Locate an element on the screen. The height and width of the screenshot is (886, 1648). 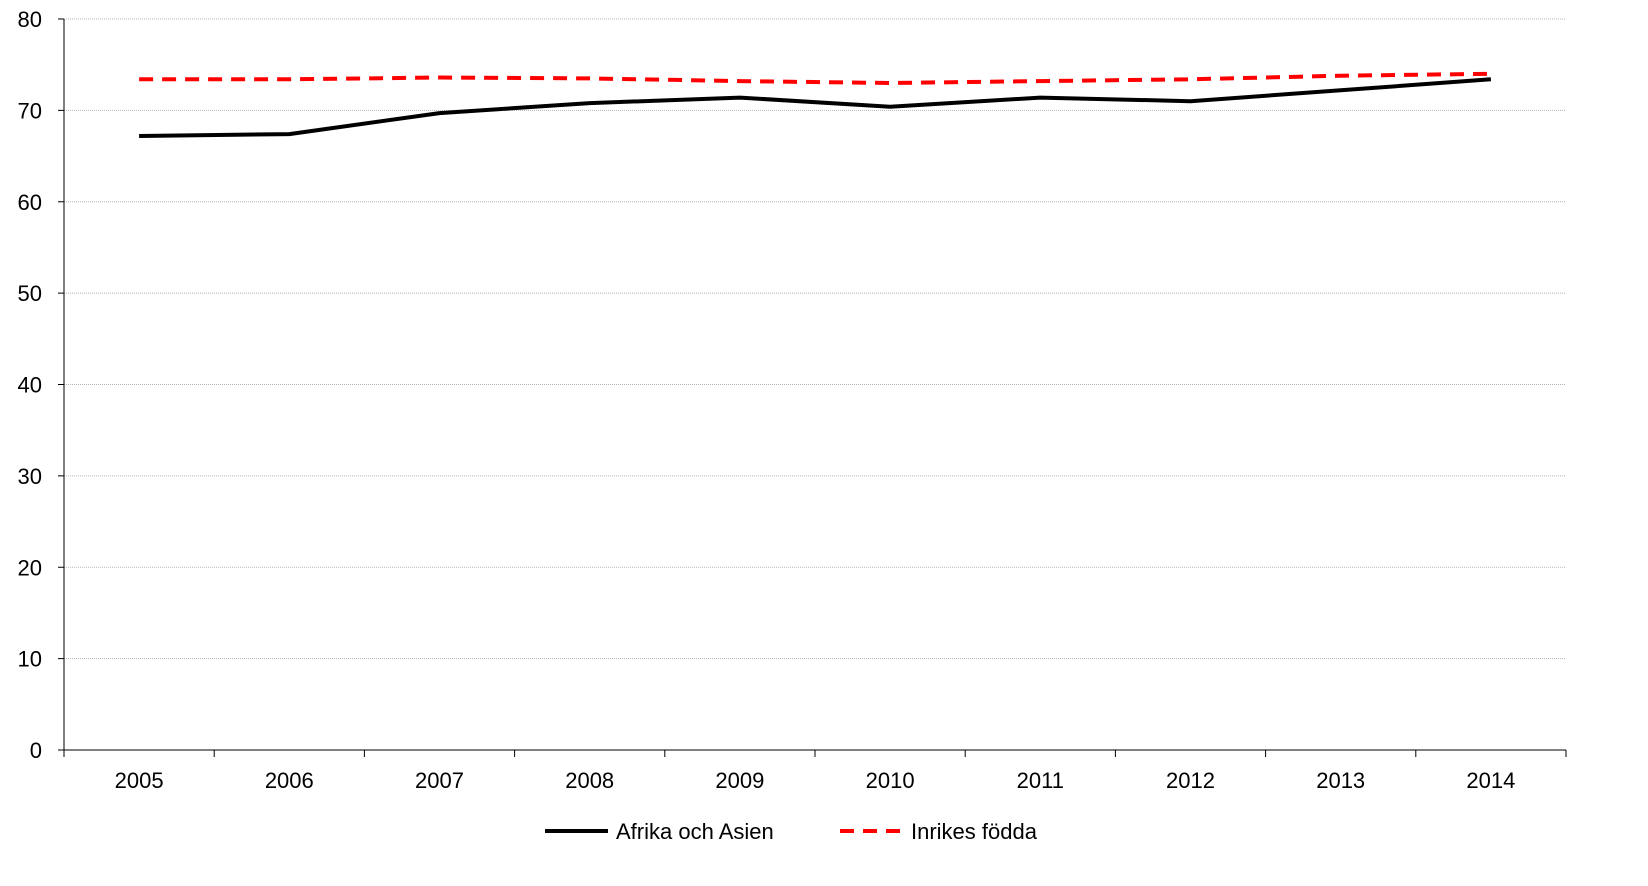
y-tick-label: 80 is located at coordinates (30, 19).